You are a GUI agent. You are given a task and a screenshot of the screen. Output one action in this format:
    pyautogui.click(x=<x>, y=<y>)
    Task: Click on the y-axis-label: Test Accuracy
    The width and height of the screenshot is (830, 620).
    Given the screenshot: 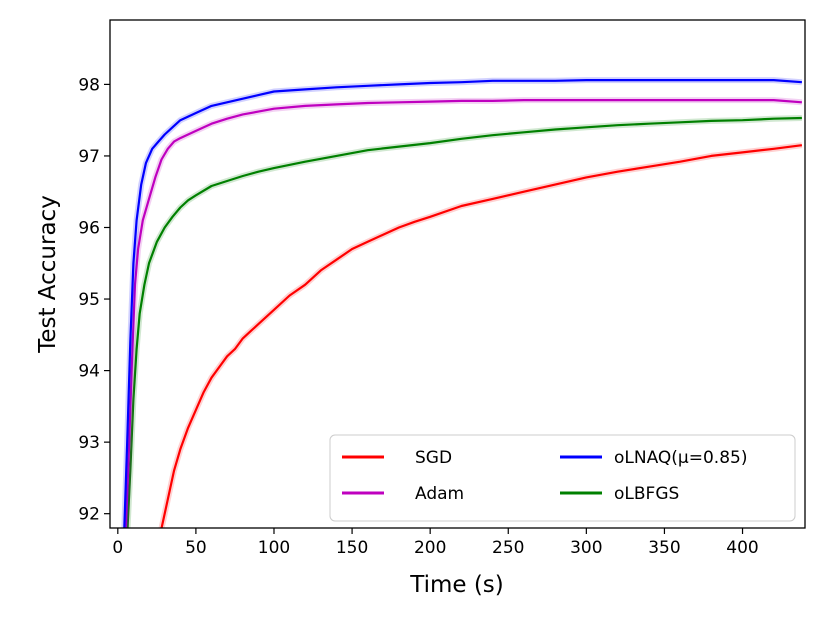 What is the action you would take?
    pyautogui.click(x=48, y=274)
    